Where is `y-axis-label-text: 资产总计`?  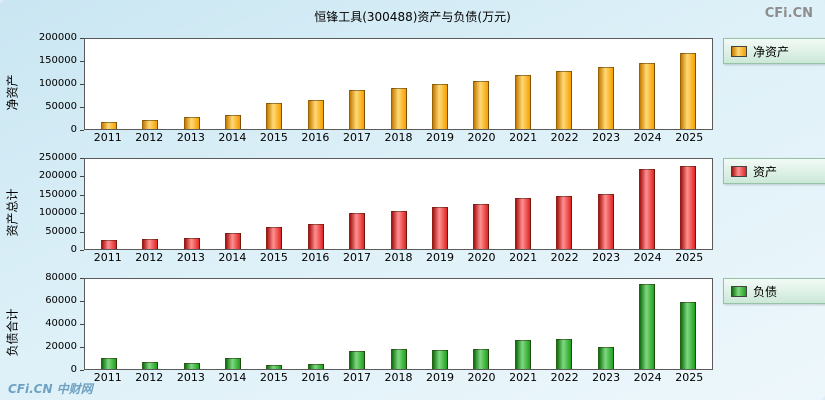 y-axis-label-text: 资产总计 is located at coordinates (12, 212).